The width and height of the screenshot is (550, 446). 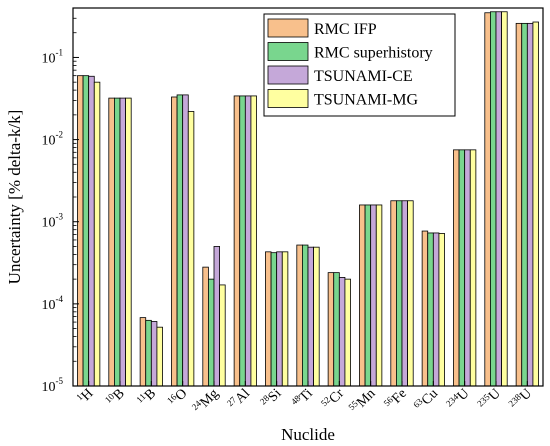 I want to click on legend-label: TSUNAMI-CE, so click(x=363, y=76).